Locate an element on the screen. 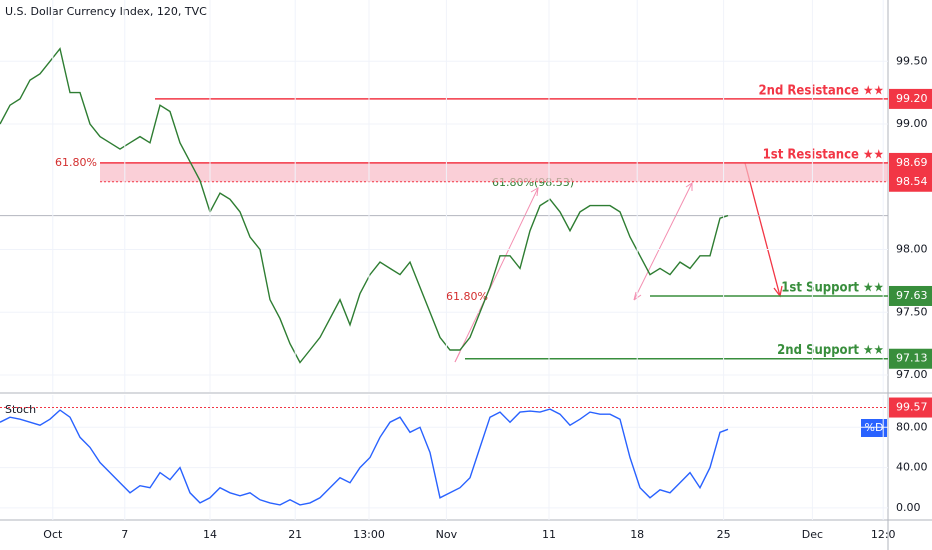 The image size is (932, 550). y-tick-label: 80.00 is located at coordinates (912, 426).